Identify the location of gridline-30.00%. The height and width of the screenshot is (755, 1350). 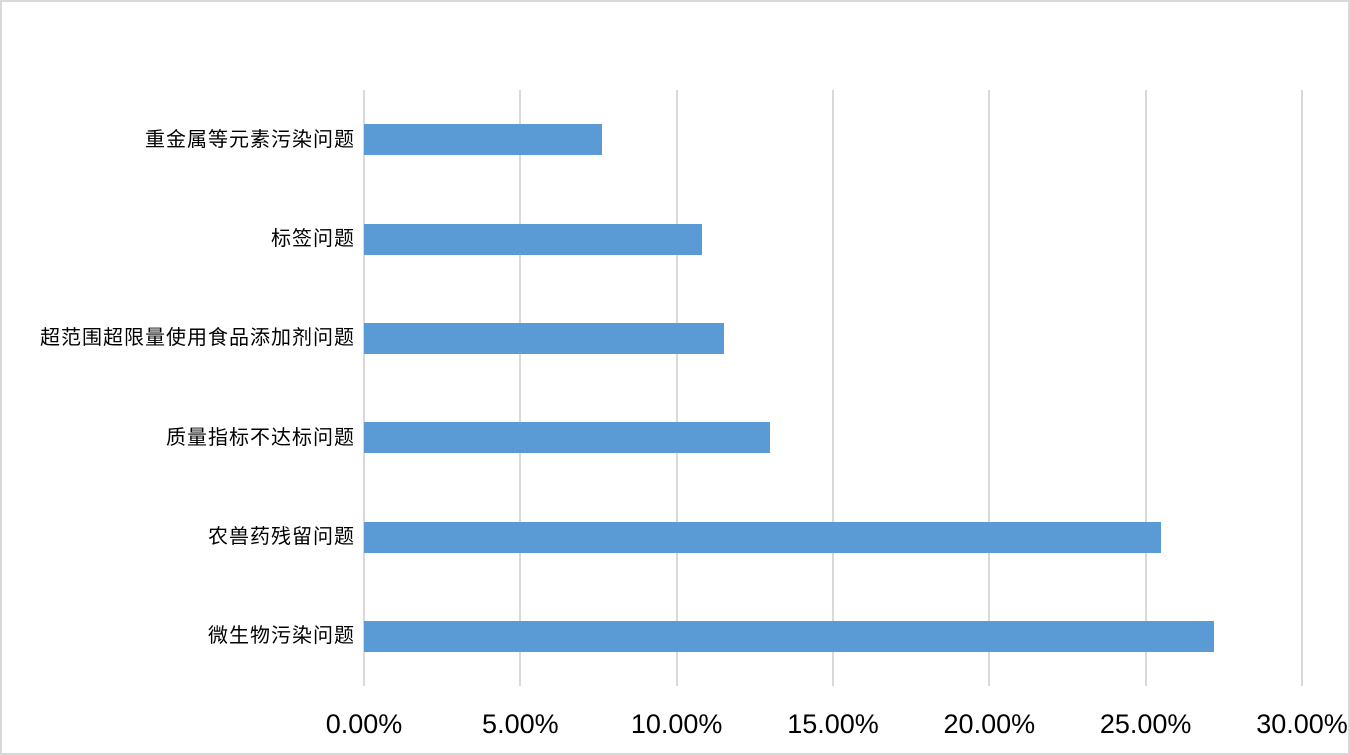
(1302, 388).